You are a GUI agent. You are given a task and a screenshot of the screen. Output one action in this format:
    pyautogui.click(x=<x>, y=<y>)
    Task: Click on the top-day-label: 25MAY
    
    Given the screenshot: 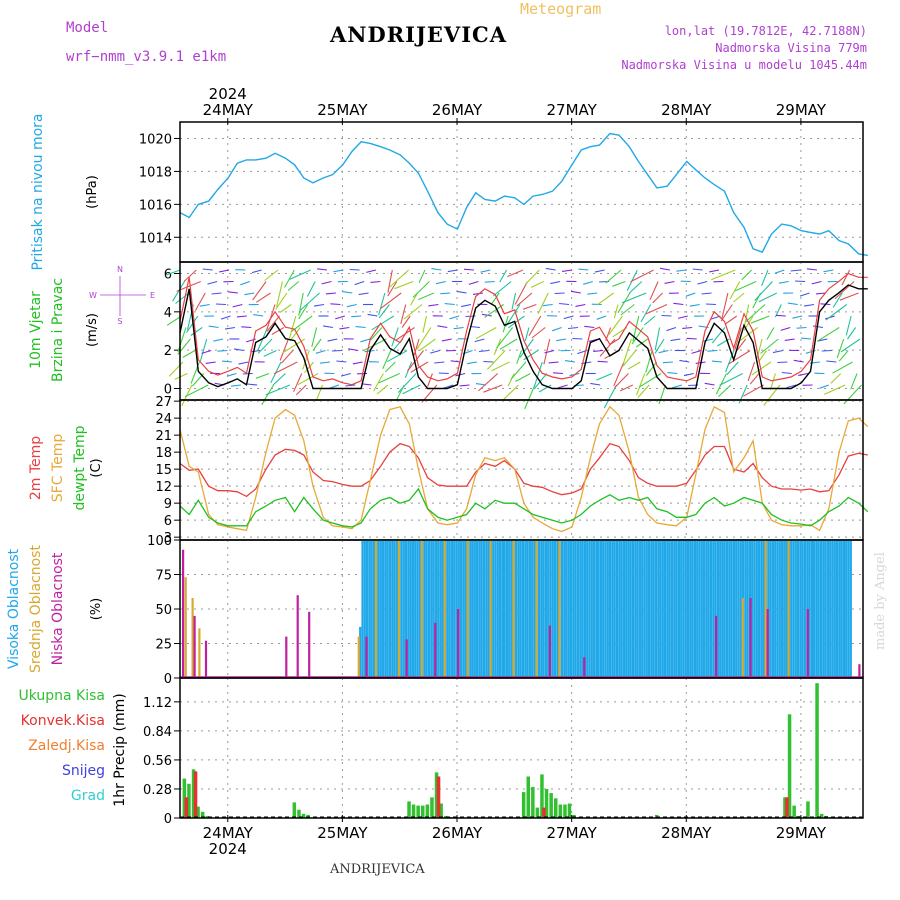 What is the action you would take?
    pyautogui.click(x=342, y=110)
    